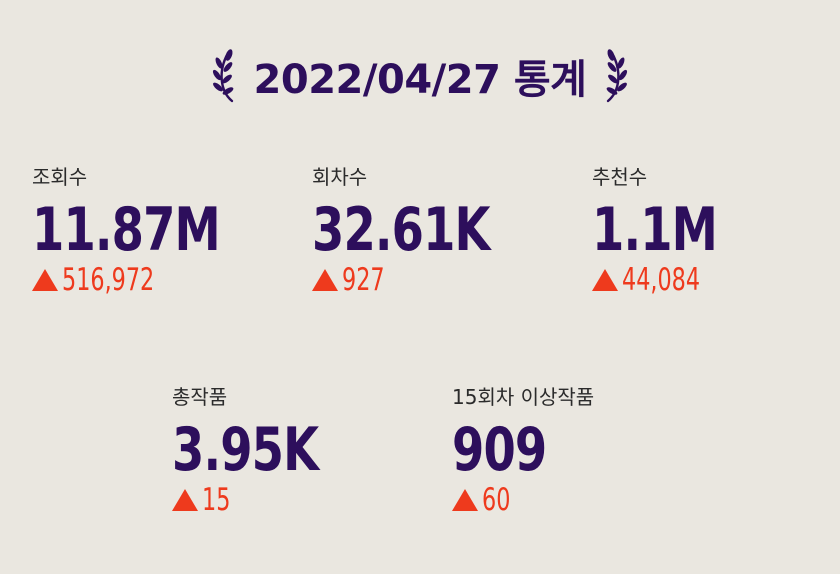  I want to click on stat-label: 조회수, so click(60, 177).